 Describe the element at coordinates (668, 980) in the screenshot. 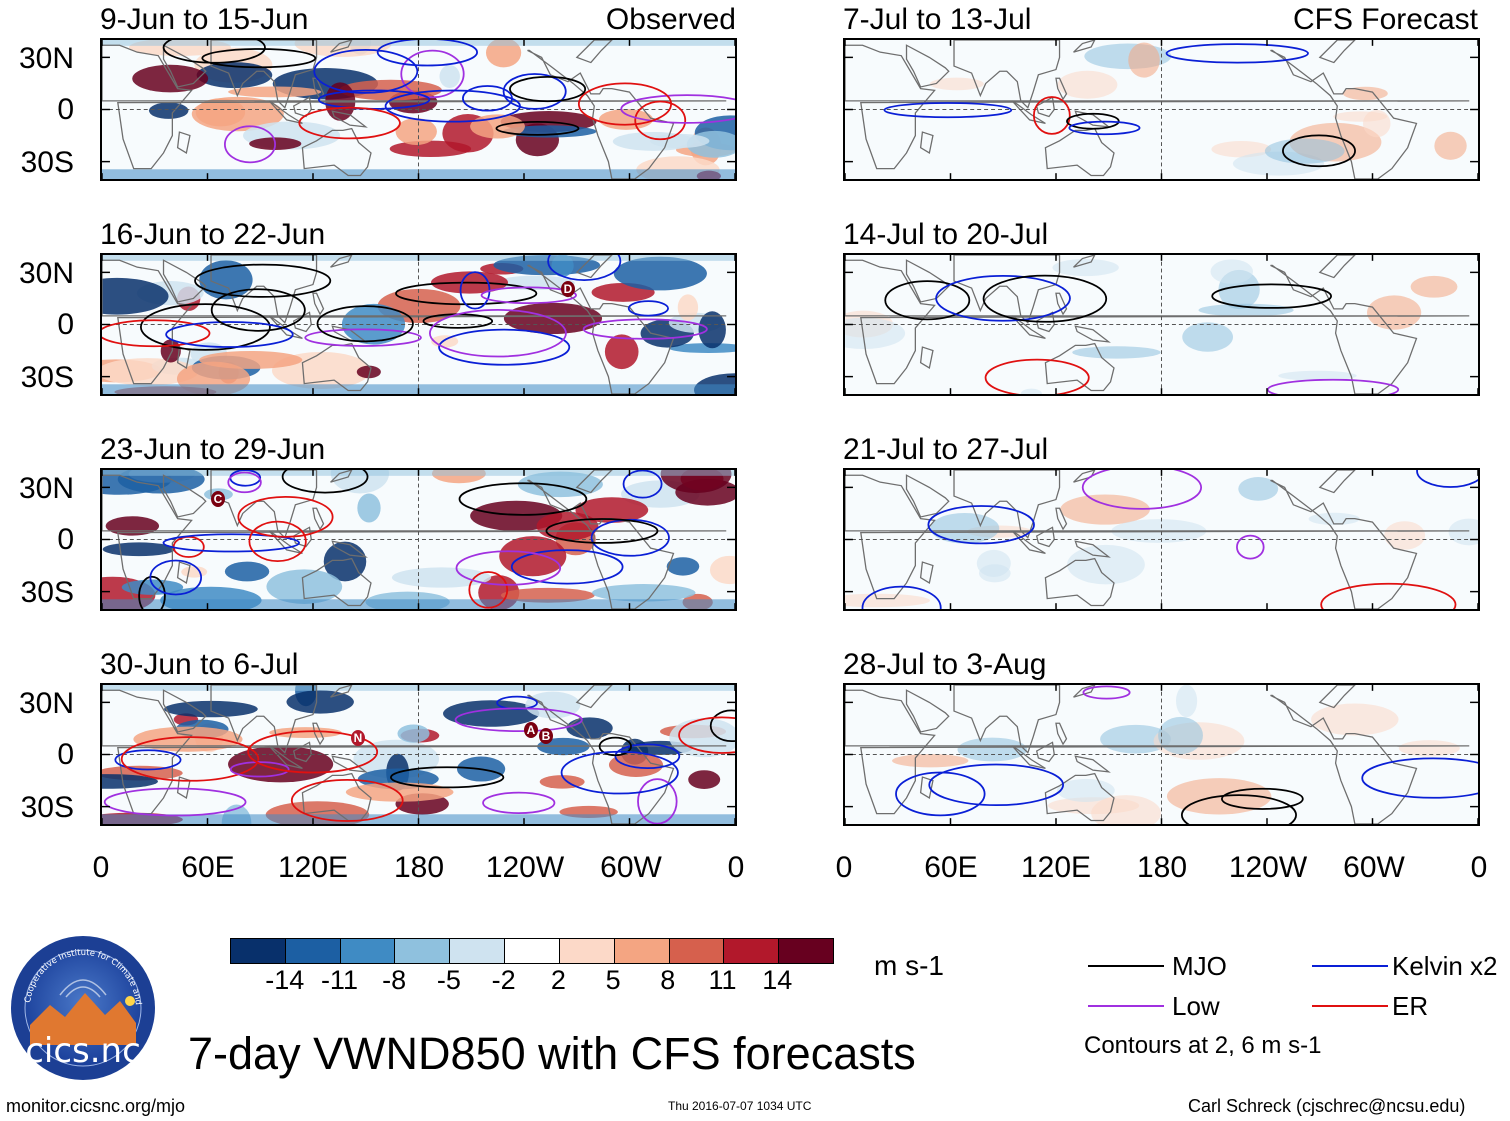

I see `colorbar-tick-label: 8` at that location.